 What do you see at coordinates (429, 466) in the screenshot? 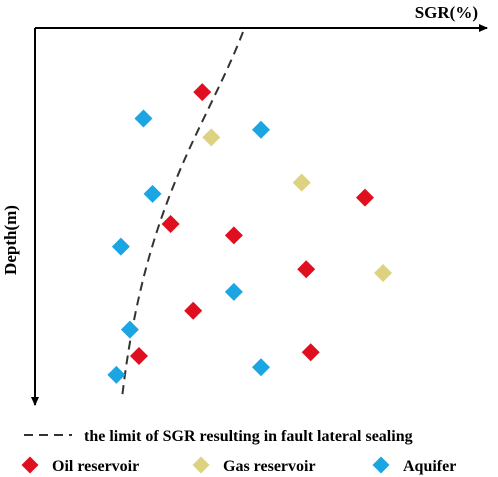
I see `legend-aquifer-label: Aquifer` at bounding box center [429, 466].